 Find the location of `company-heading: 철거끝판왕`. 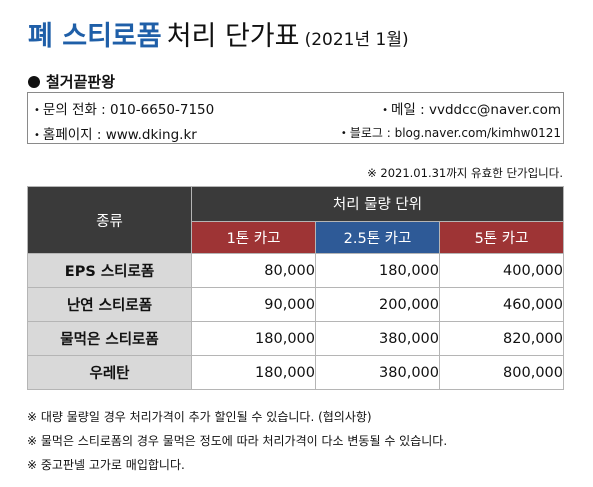

company-heading: 철거끝판왕 is located at coordinates (71, 81).